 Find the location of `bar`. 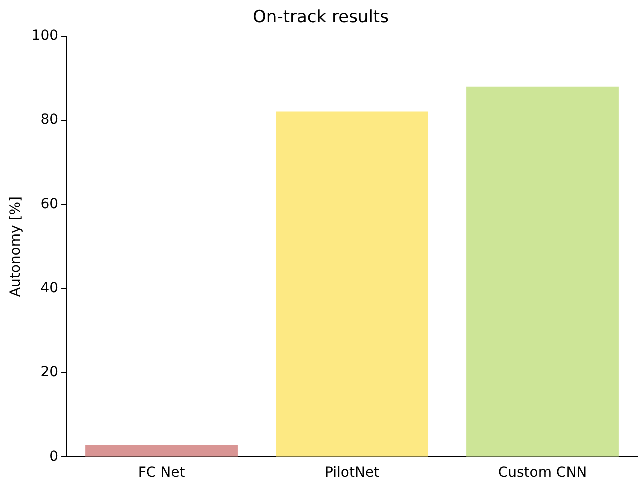

bar is located at coordinates (162, 451).